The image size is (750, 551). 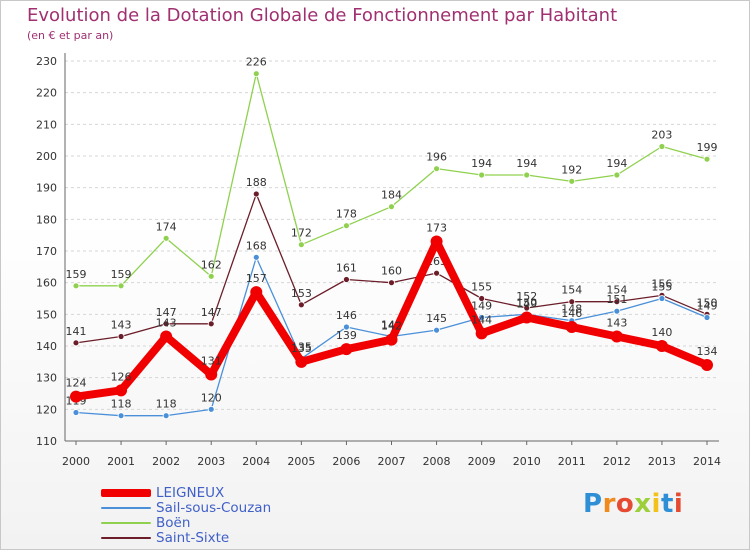 I want to click on data-label-saint-sixte: 147, so click(x=166, y=312).